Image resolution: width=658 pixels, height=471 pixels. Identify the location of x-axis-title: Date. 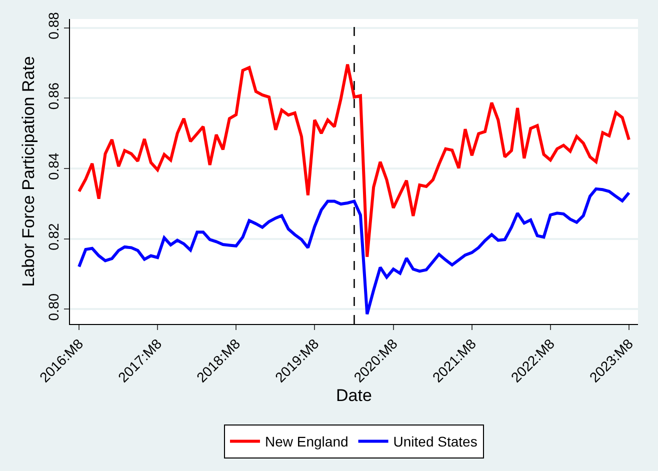
(354, 395).